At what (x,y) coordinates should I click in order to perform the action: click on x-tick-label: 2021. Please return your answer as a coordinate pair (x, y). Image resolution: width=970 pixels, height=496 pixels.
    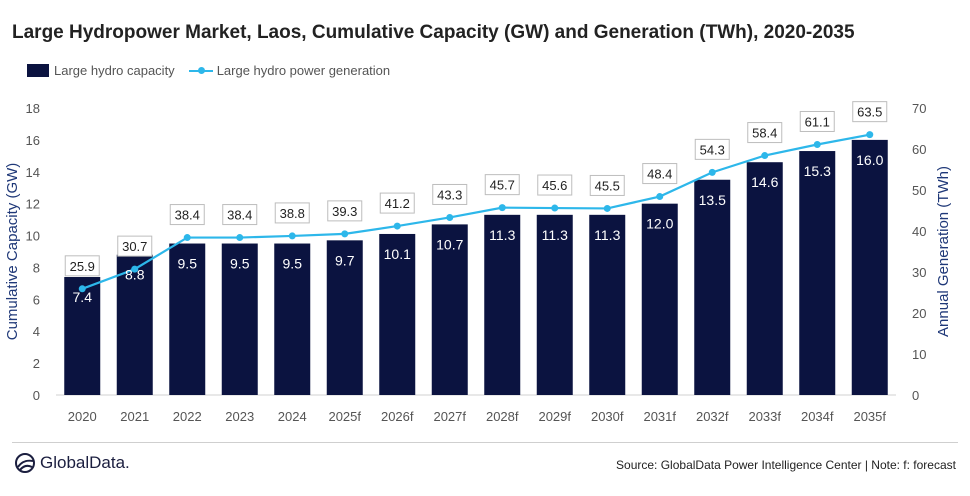
    Looking at the image, I should click on (134, 416).